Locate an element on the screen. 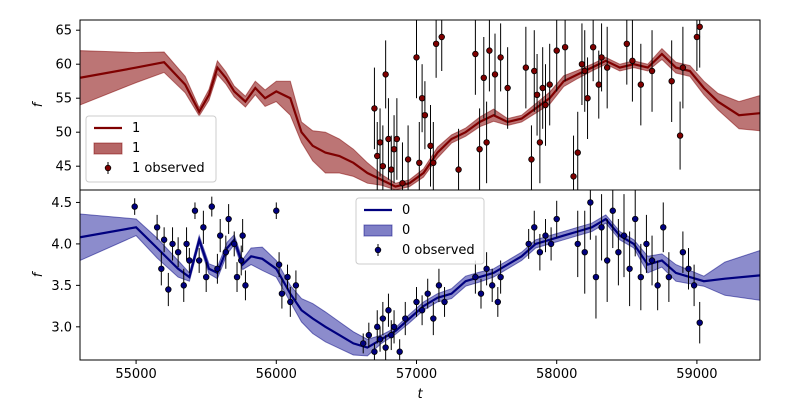  bottom-y-axis-label: f is located at coordinates (38, 273).